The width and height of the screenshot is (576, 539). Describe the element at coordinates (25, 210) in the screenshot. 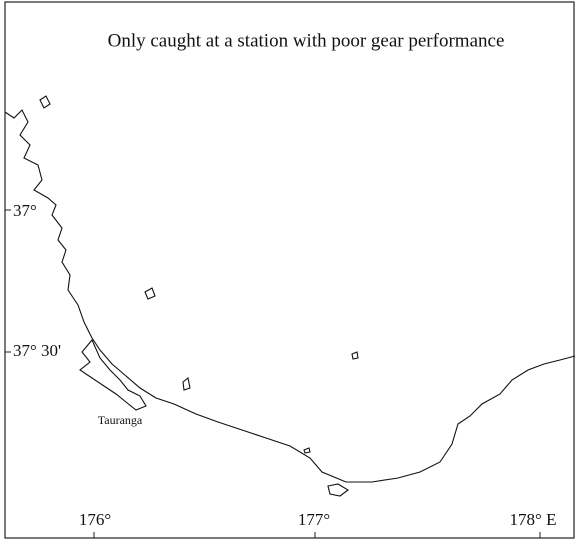

I see `lat-label: 37°` at that location.